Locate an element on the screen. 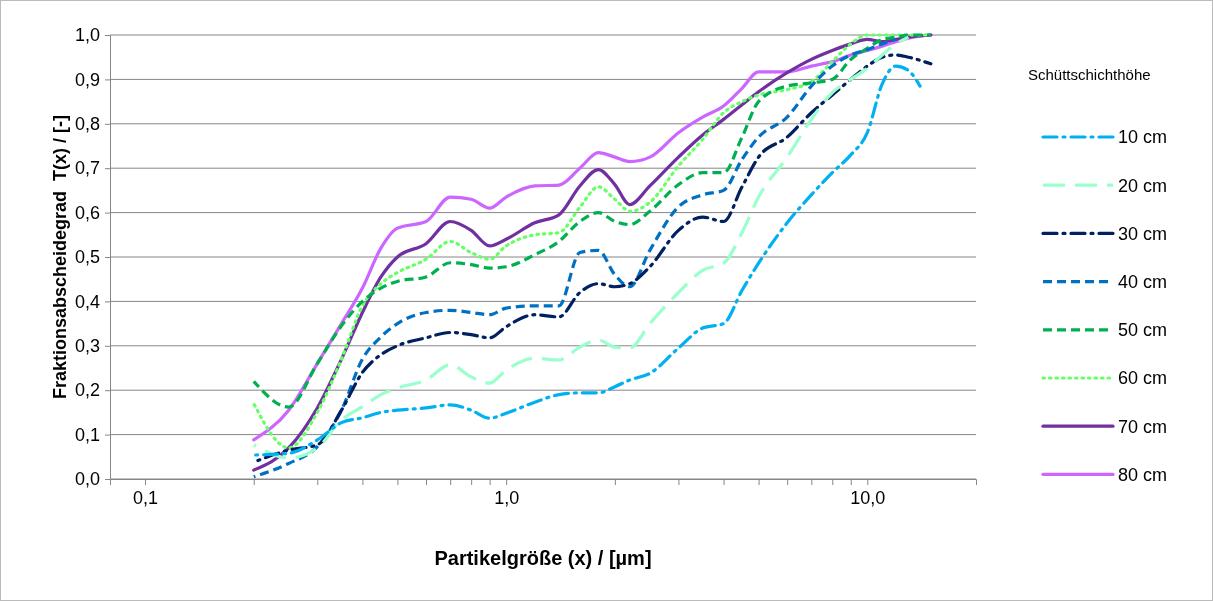 The height and width of the screenshot is (601, 1213). legend-label: 20 cm is located at coordinates (1143, 185).